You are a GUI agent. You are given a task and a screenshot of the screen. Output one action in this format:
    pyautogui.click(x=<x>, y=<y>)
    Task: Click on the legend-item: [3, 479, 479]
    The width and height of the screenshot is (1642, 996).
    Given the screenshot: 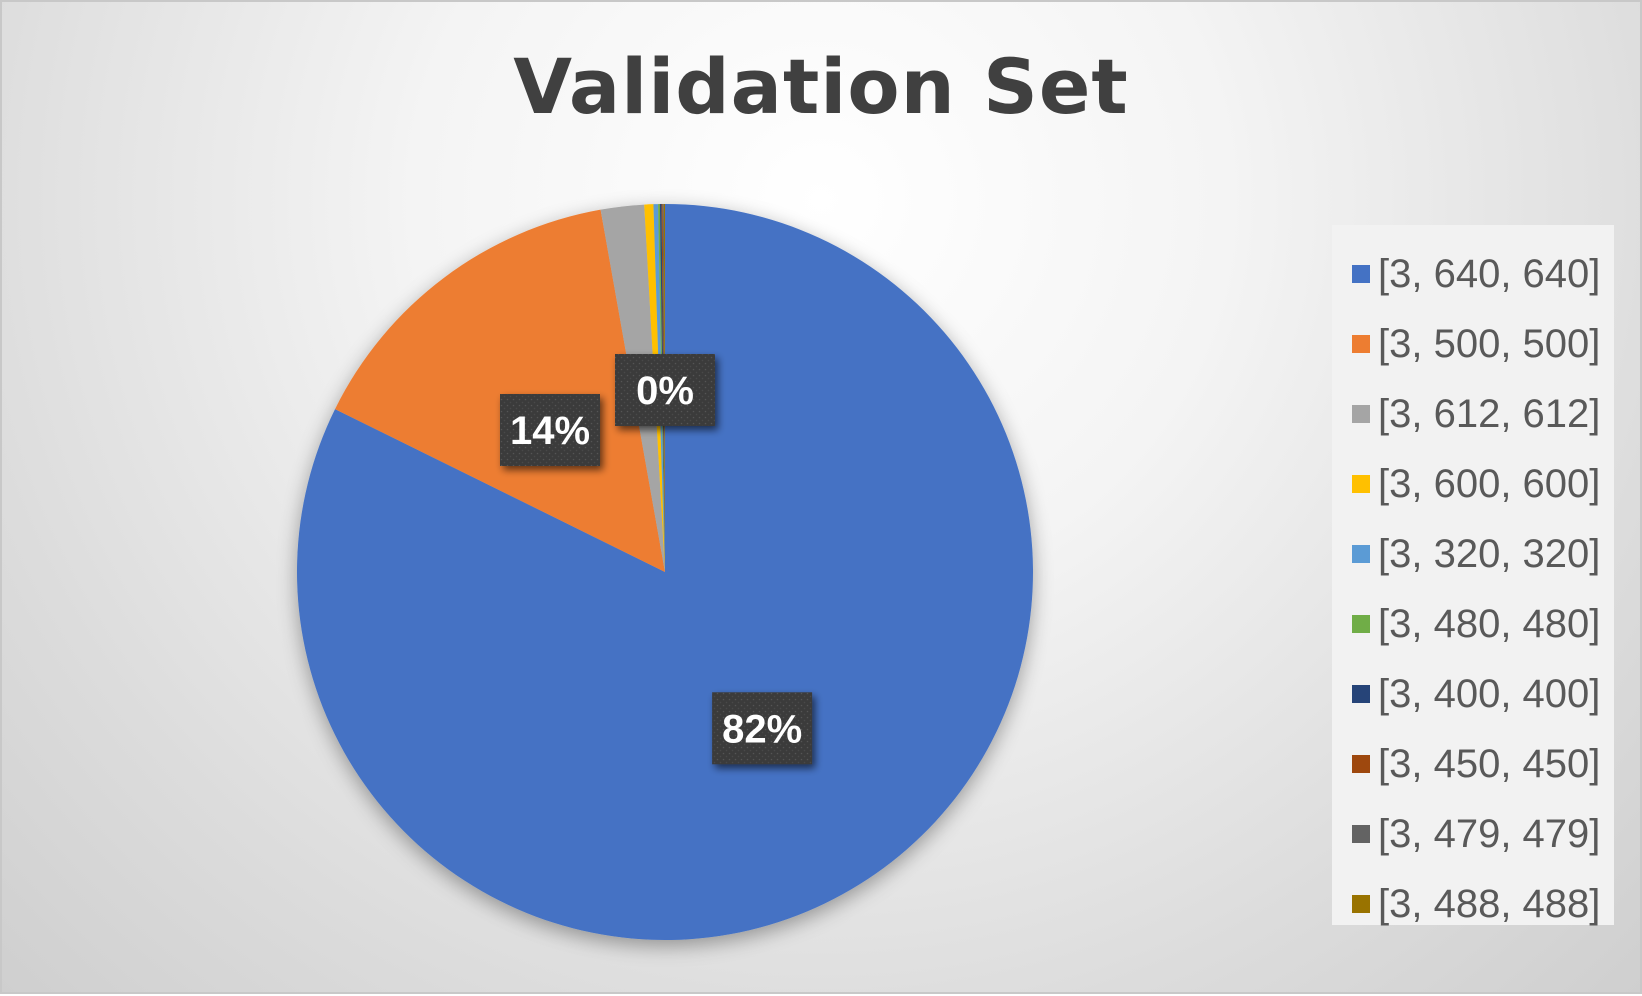 What is the action you would take?
    pyautogui.click(x=1483, y=834)
    